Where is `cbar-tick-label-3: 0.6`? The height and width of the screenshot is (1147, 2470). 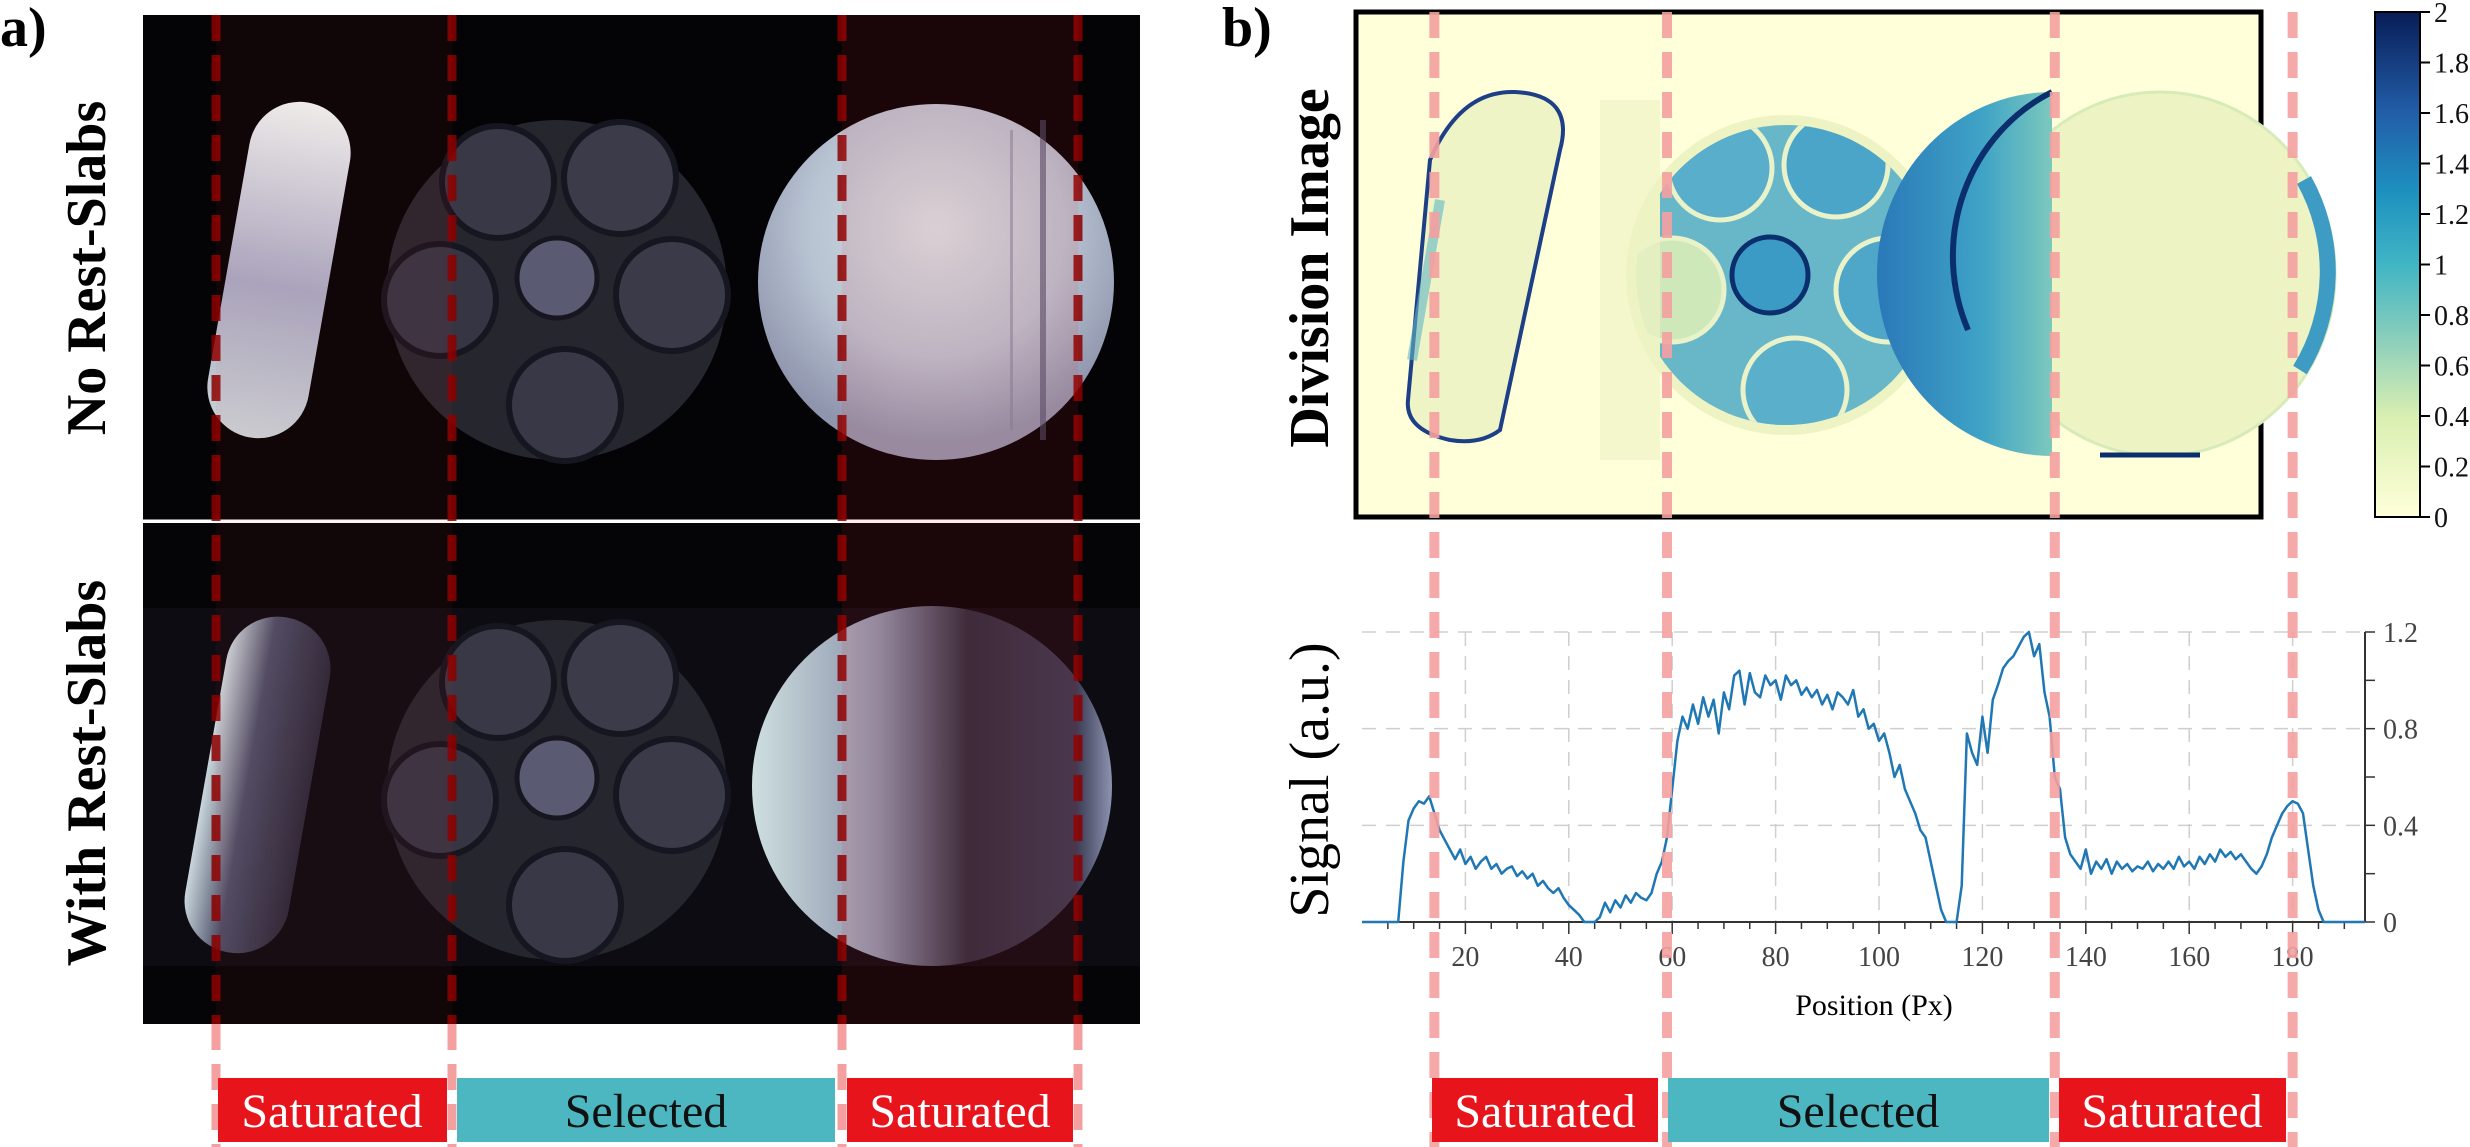
cbar-tick-label-3: 0.6 is located at coordinates (2451, 367).